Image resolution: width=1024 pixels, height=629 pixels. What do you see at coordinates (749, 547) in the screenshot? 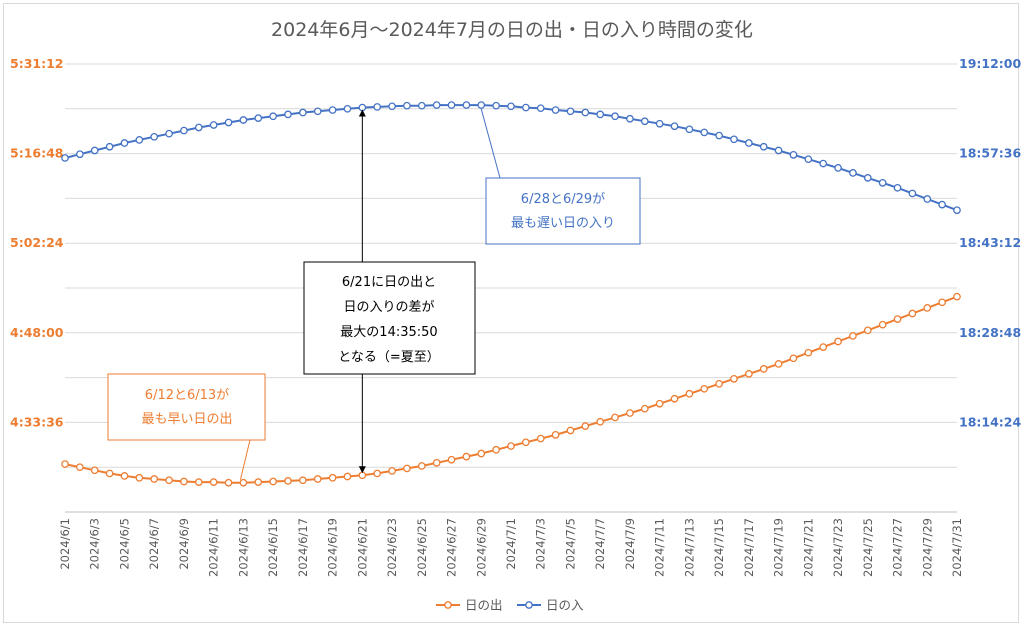
I see `x-tick-label: 2024/7/17` at bounding box center [749, 547].